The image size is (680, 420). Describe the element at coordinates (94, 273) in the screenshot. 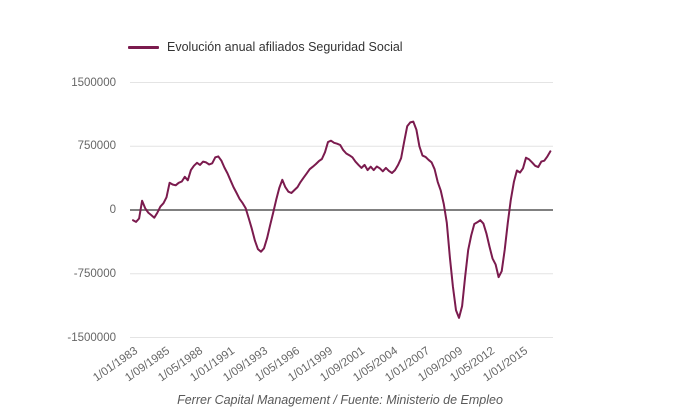

I see `y-tick-label: -750000` at that location.